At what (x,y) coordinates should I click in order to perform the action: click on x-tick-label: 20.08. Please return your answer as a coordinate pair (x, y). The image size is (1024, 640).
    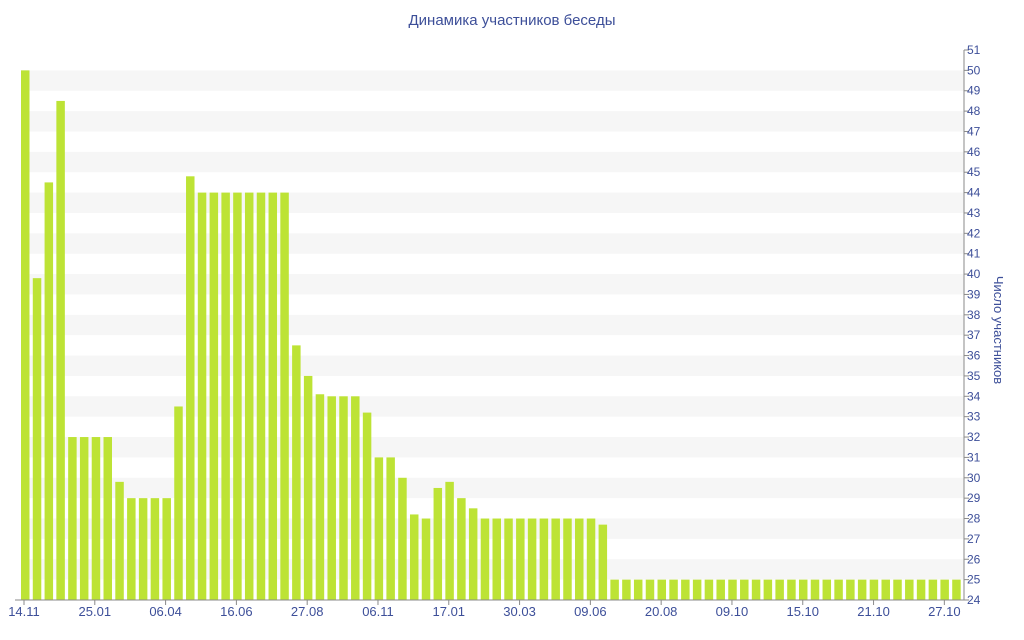
    Looking at the image, I should click on (661, 611).